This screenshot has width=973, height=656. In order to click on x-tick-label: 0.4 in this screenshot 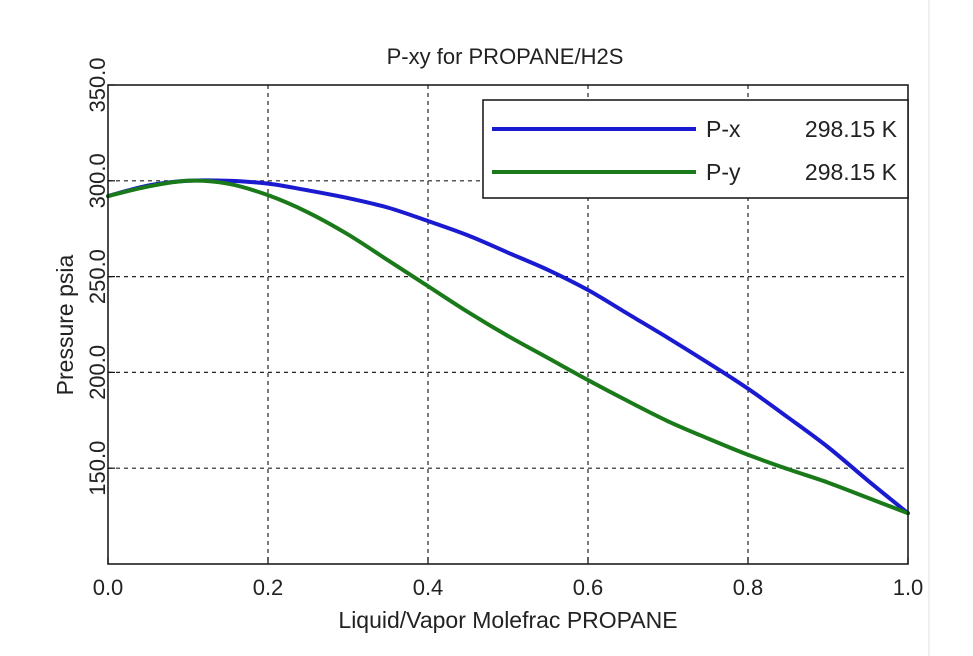, I will do `click(428, 587)`.